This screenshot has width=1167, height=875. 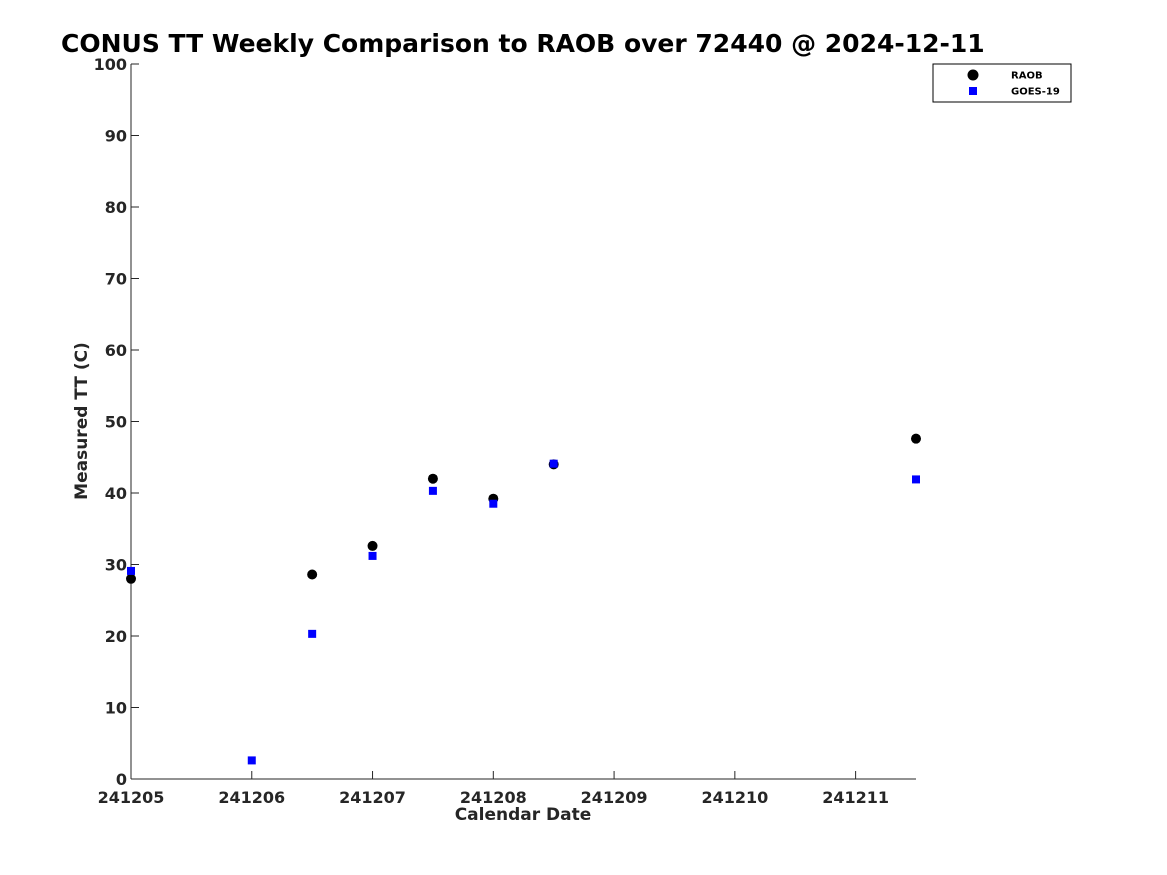 What do you see at coordinates (251, 797) in the screenshot?
I see `x-tick-label: 241206` at bounding box center [251, 797].